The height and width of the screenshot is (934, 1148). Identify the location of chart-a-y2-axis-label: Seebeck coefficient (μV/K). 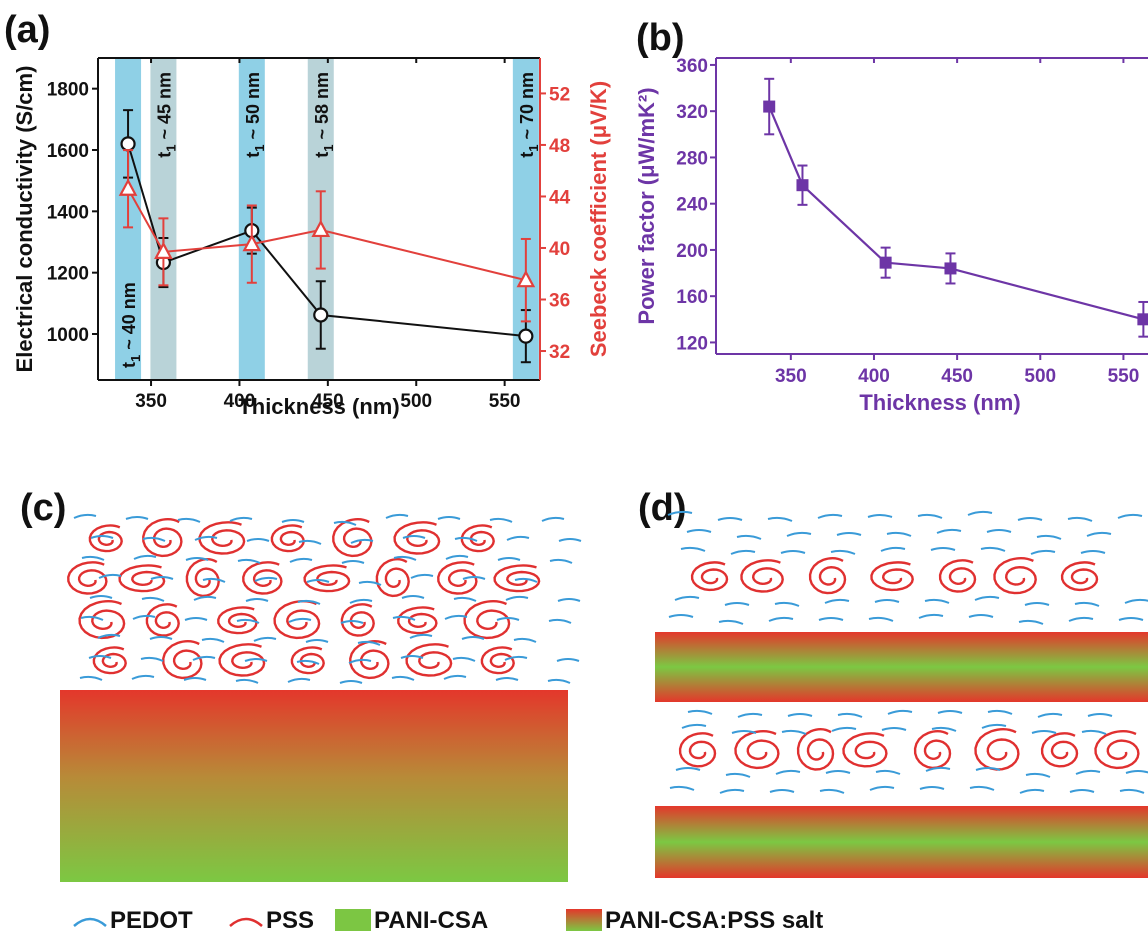
(598, 219).